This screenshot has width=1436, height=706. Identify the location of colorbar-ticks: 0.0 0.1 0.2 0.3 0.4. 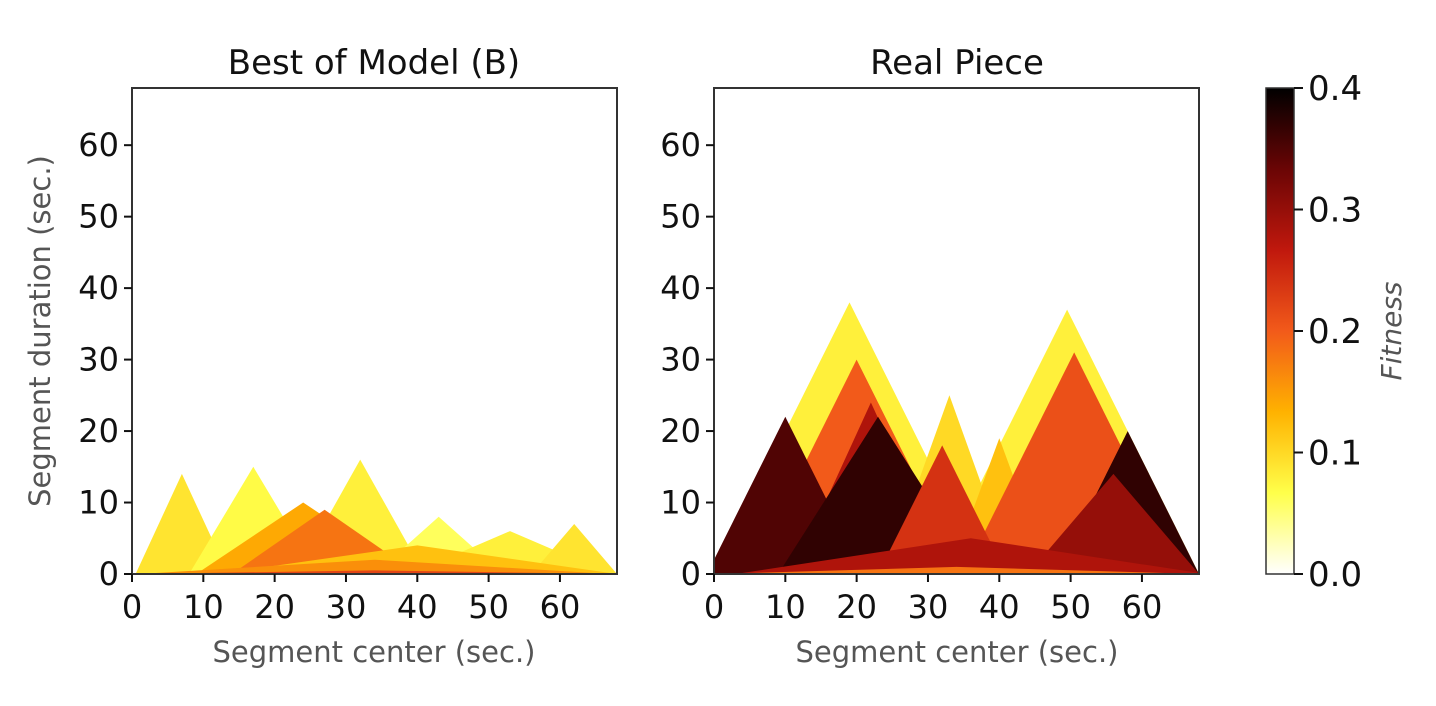
(1328, 332).